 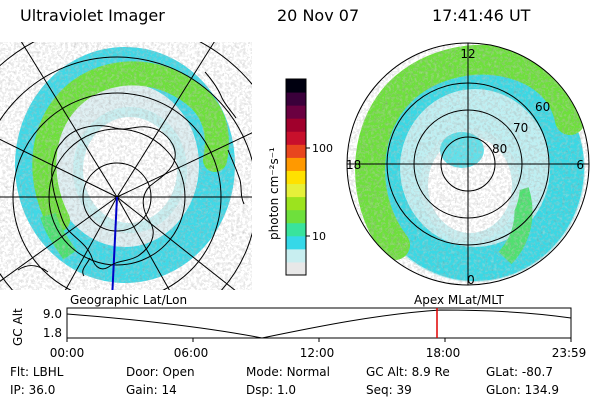 What do you see at coordinates (481, 15) in the screenshot?
I see `time-label: 17:41:46 UT` at bounding box center [481, 15].